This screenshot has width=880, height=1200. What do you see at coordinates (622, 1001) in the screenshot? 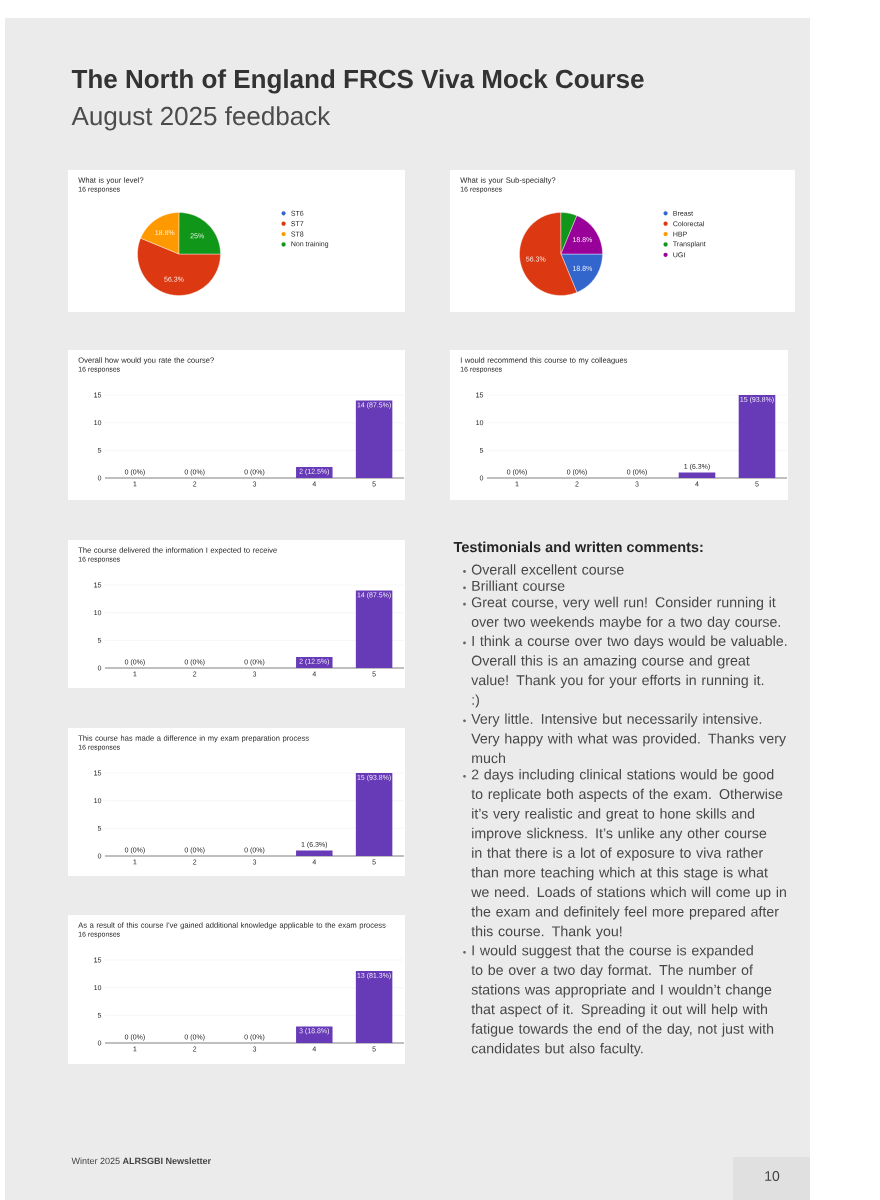
I see `text: I would suggest that the course is expanded to be over a two day format. The number of stations was appropriate and I wouldn’t change that aspect of it. Spreading it out will help with fatigue towards the end of the day, not just with candidates but also faculty.` at bounding box center [622, 1001].